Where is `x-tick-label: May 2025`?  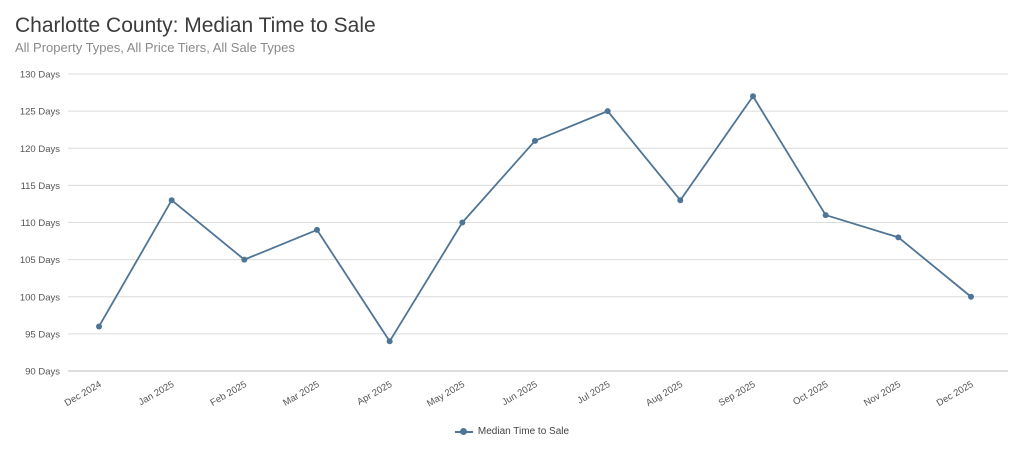
x-tick-label: May 2025 is located at coordinates (446, 394).